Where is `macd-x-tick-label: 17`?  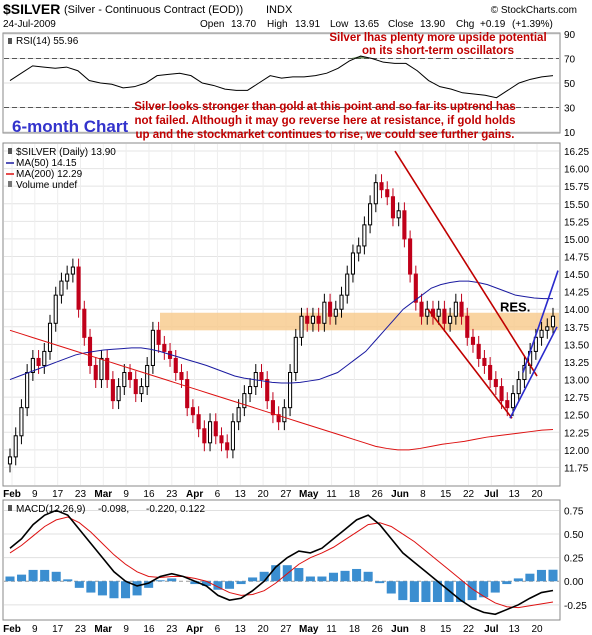 macd-x-tick-label: 17 is located at coordinates (58, 629).